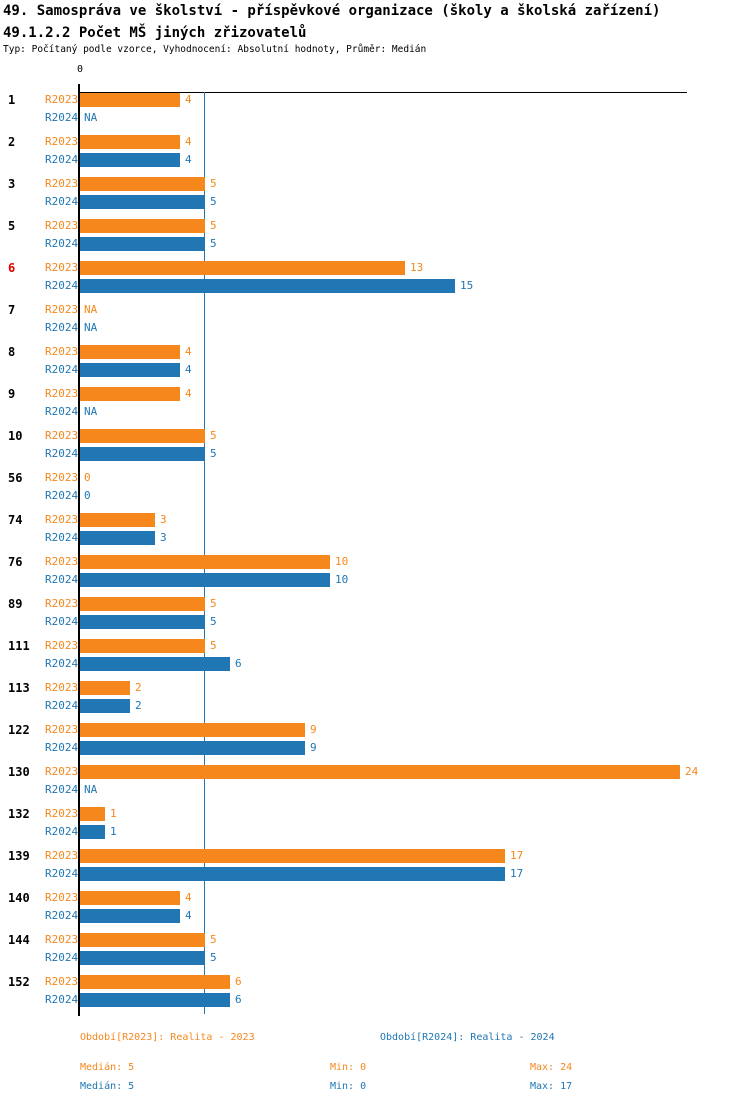 This screenshot has width=750, height=1106. What do you see at coordinates (375, 744) in the screenshot?
I see `bar-group: 122 R2023 9 R2024 9` at bounding box center [375, 744].